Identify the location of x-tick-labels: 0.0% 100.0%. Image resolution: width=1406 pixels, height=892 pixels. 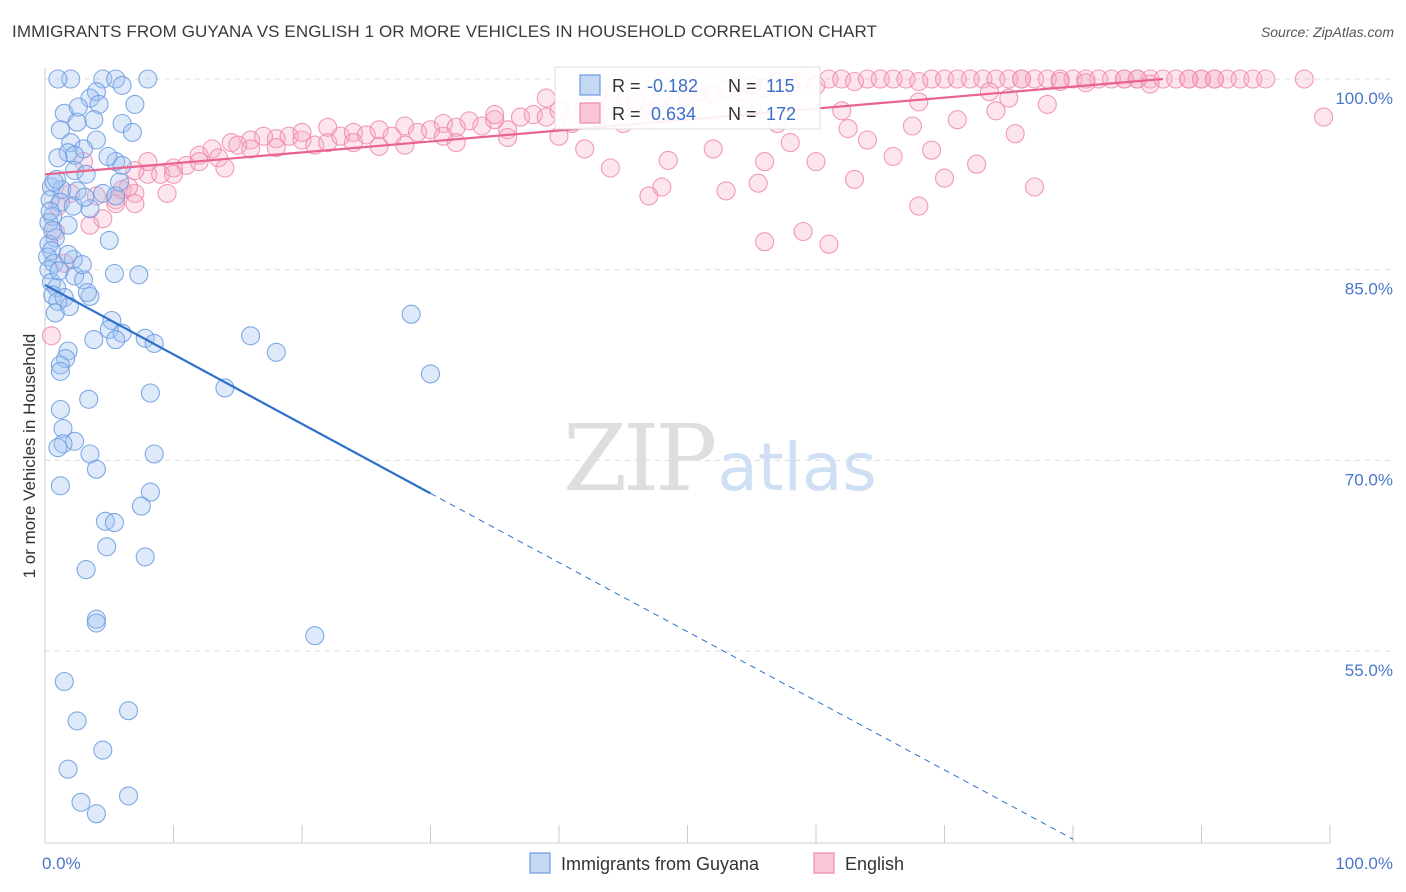
(717, 863).